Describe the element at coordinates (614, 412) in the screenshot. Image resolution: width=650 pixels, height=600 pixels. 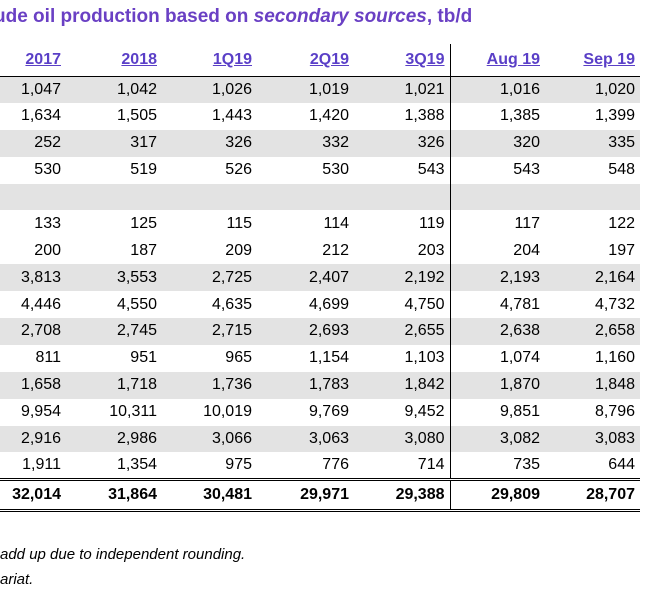
I see `table-cell: 8,796` at that location.